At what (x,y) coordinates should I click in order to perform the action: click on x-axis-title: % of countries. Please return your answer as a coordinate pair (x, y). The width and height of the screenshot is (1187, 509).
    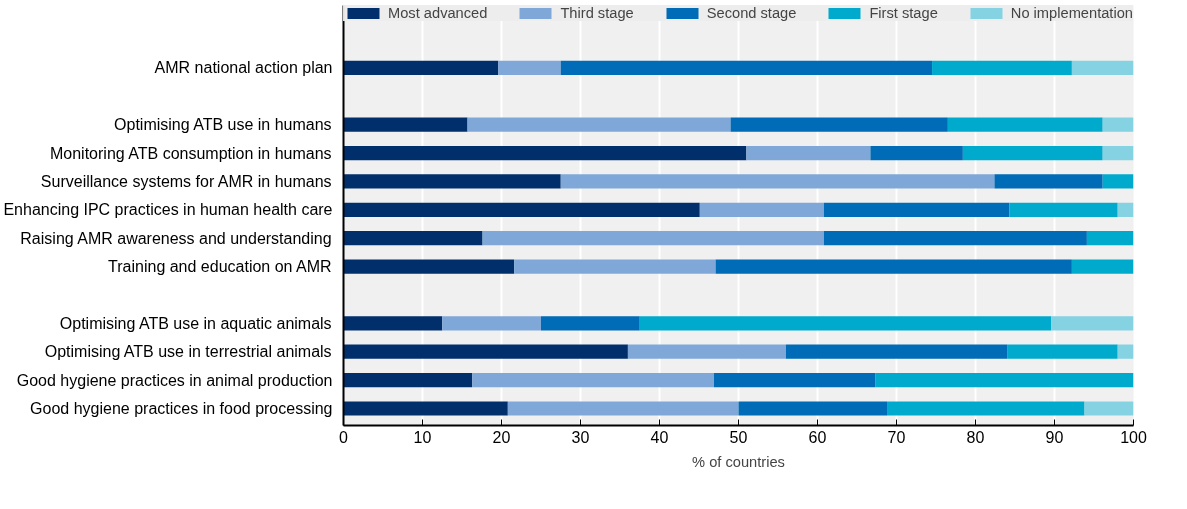
    Looking at the image, I should click on (738, 461).